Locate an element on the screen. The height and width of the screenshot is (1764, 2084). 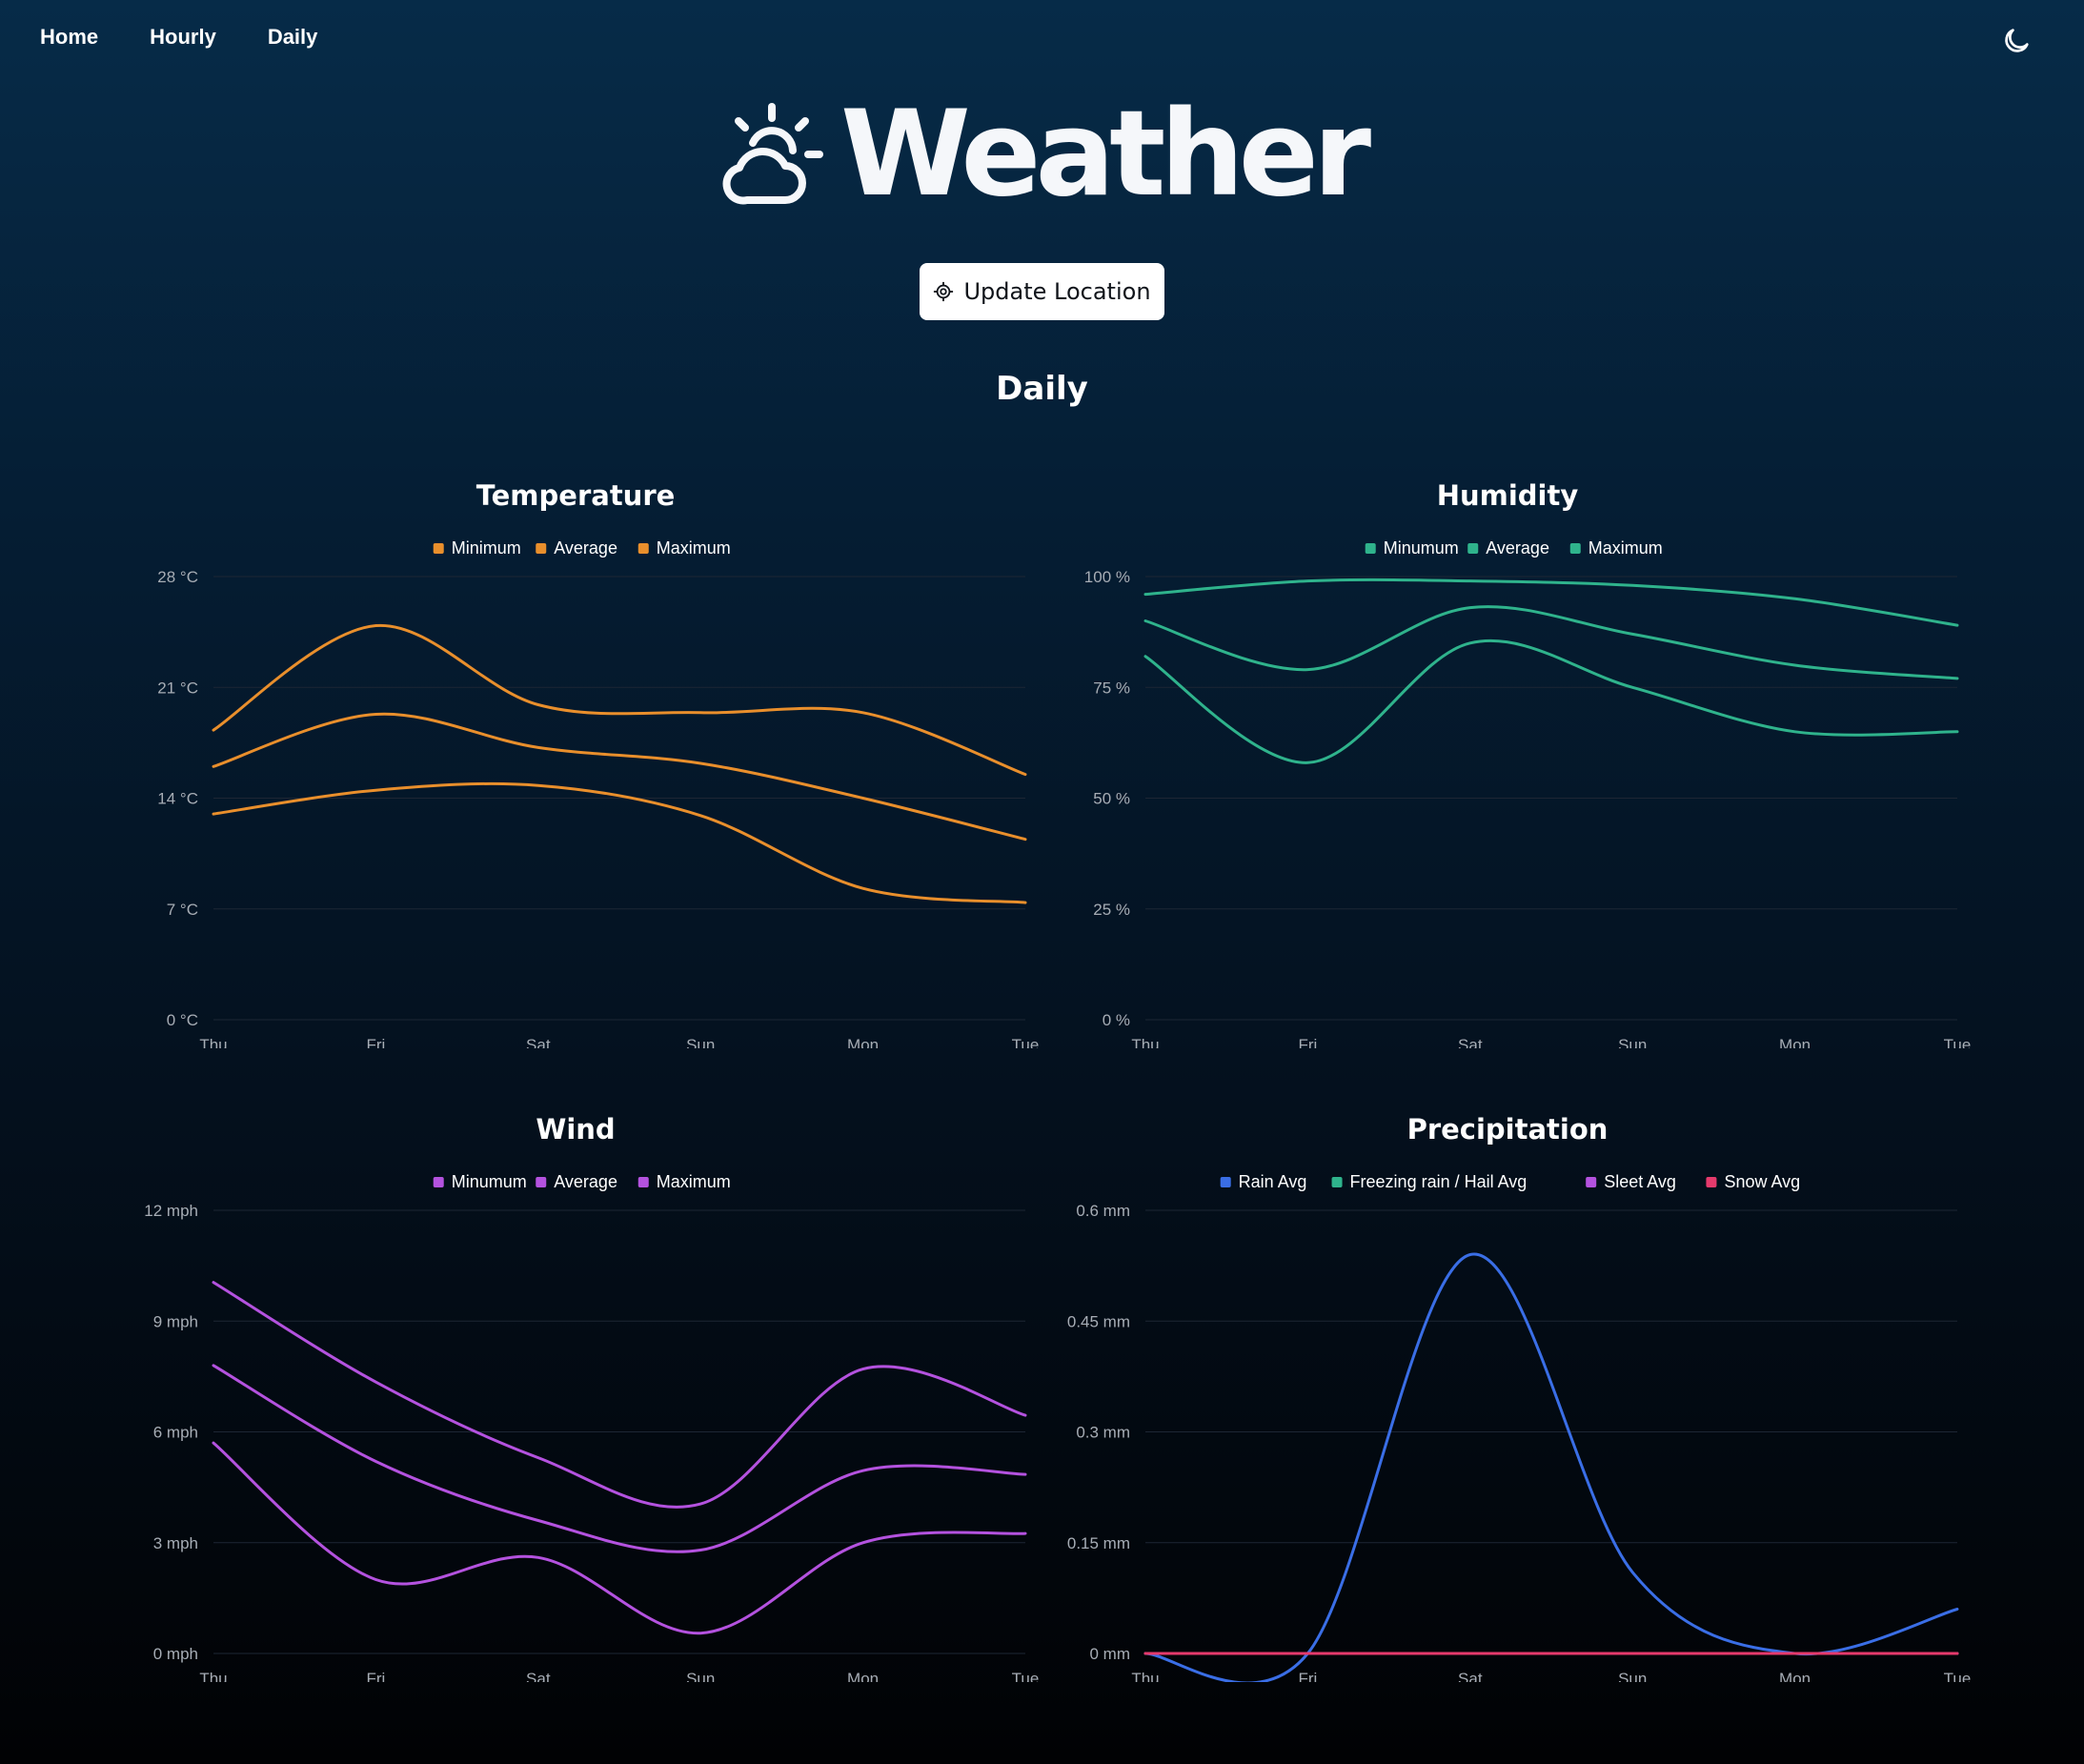
legend-item: Rain Avg is located at coordinates (1263, 1181).